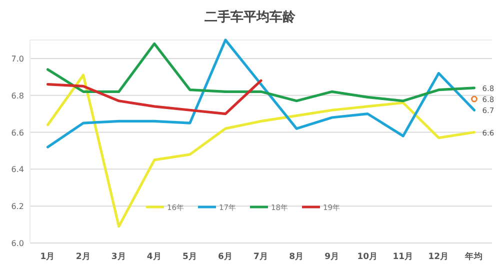 The height and width of the screenshot is (268, 500). What do you see at coordinates (154, 256) in the screenshot?
I see `x-tick-label: 4月` at bounding box center [154, 256].